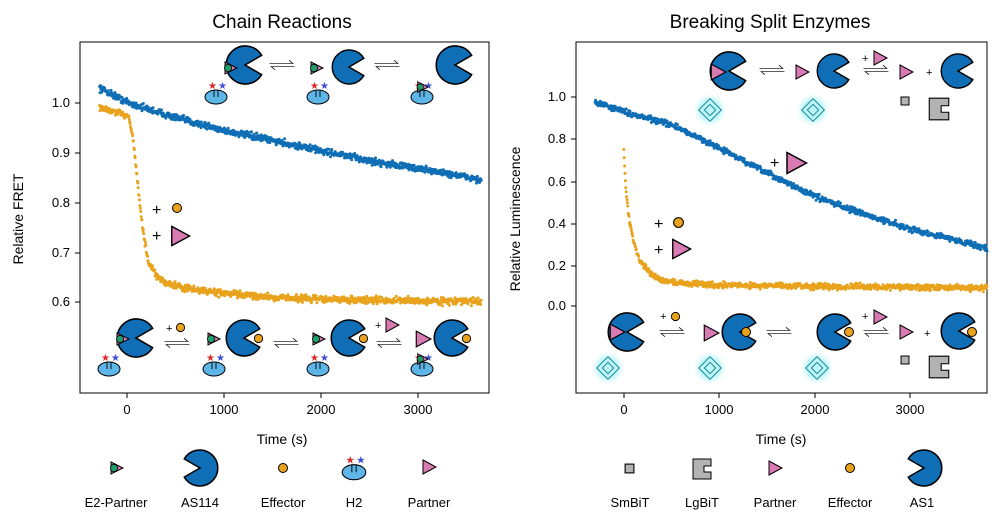 This screenshot has width=1000, height=521. I want to click on right-ytick-label: 0.2, so click(557, 265).